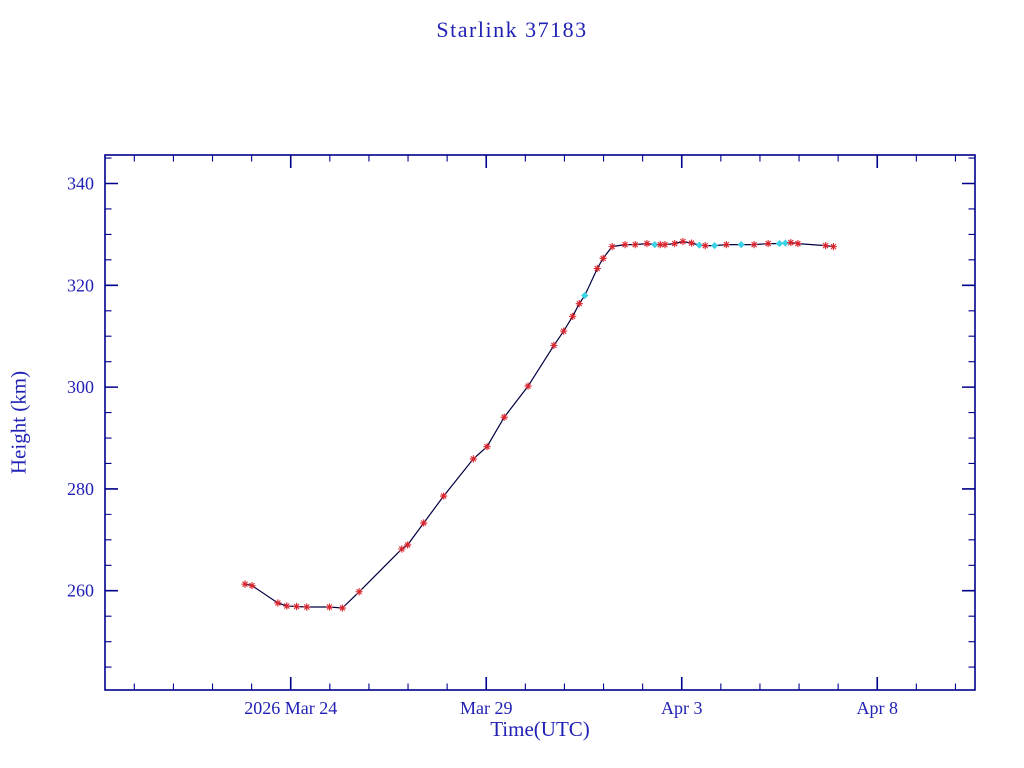  I want to click on cyan-markers, so click(685, 269).